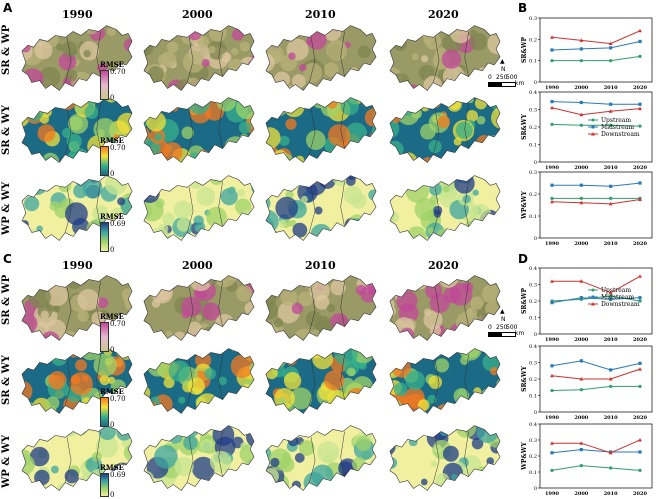 Image resolution: width=660 pixels, height=499 pixels. Describe the element at coordinates (520, 333) in the screenshot. I see `scale-unit: km` at that location.